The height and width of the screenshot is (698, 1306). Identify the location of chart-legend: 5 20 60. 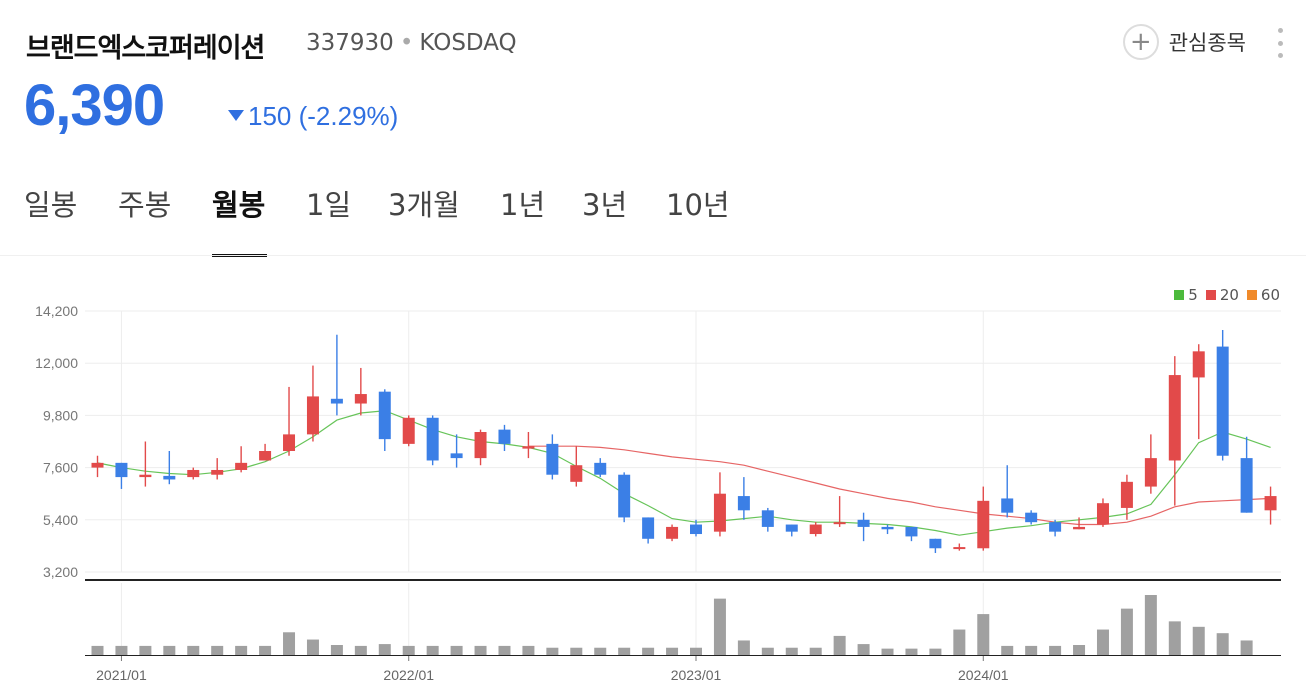
(1223, 295).